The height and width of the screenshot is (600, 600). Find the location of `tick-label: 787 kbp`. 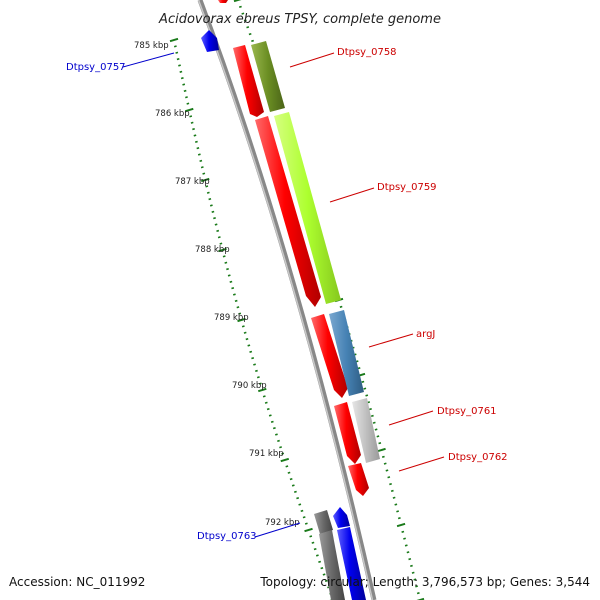

tick-label: 787 kbp is located at coordinates (192, 182).